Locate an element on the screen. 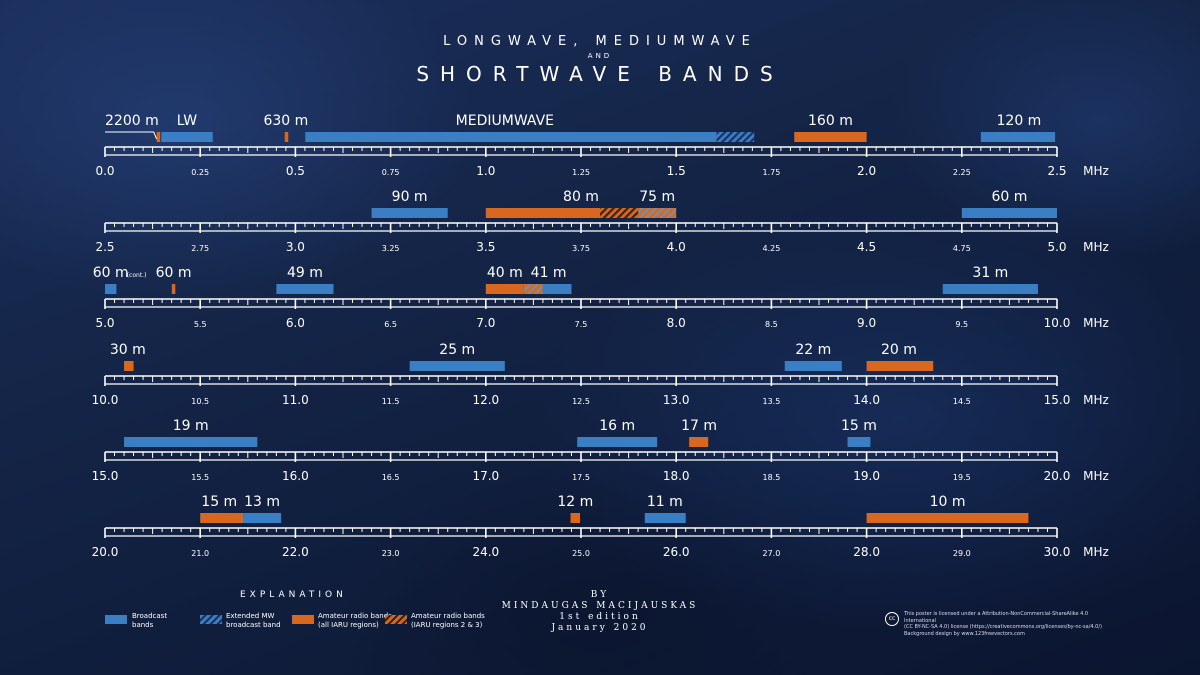 The width and height of the screenshot is (1200, 675). credit-date: January 2020 is located at coordinates (600, 628).